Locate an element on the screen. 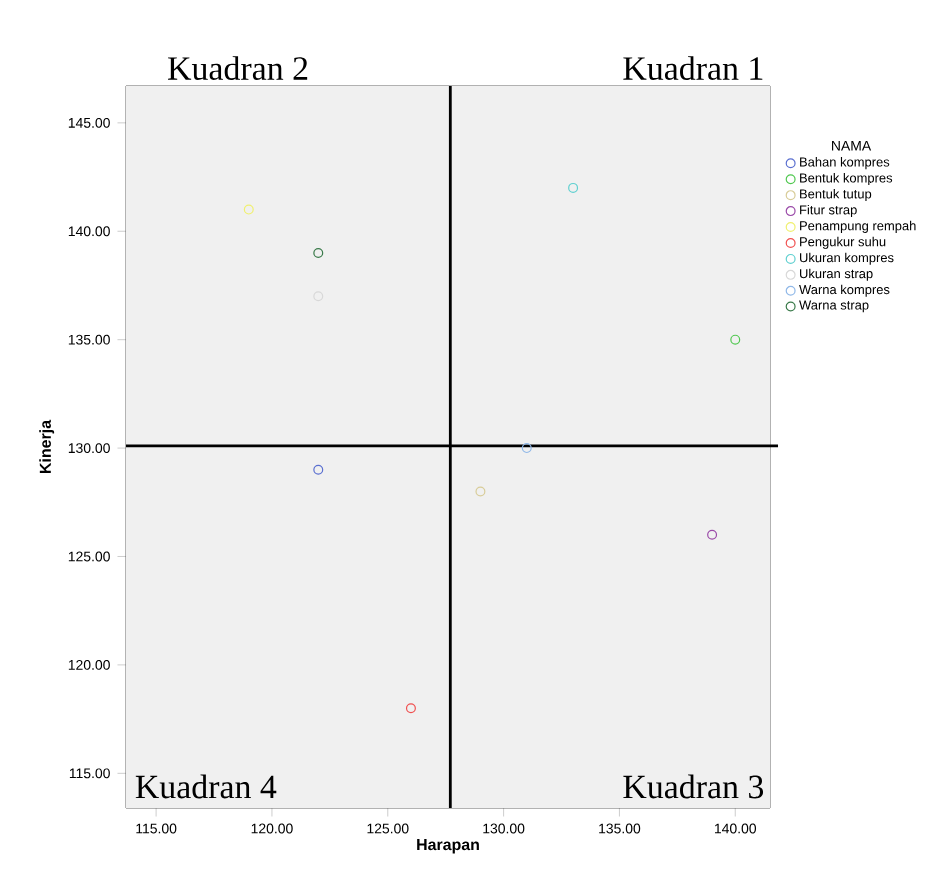 This screenshot has height=874, width=946. annotation: Kuadran 3 is located at coordinates (693, 786).